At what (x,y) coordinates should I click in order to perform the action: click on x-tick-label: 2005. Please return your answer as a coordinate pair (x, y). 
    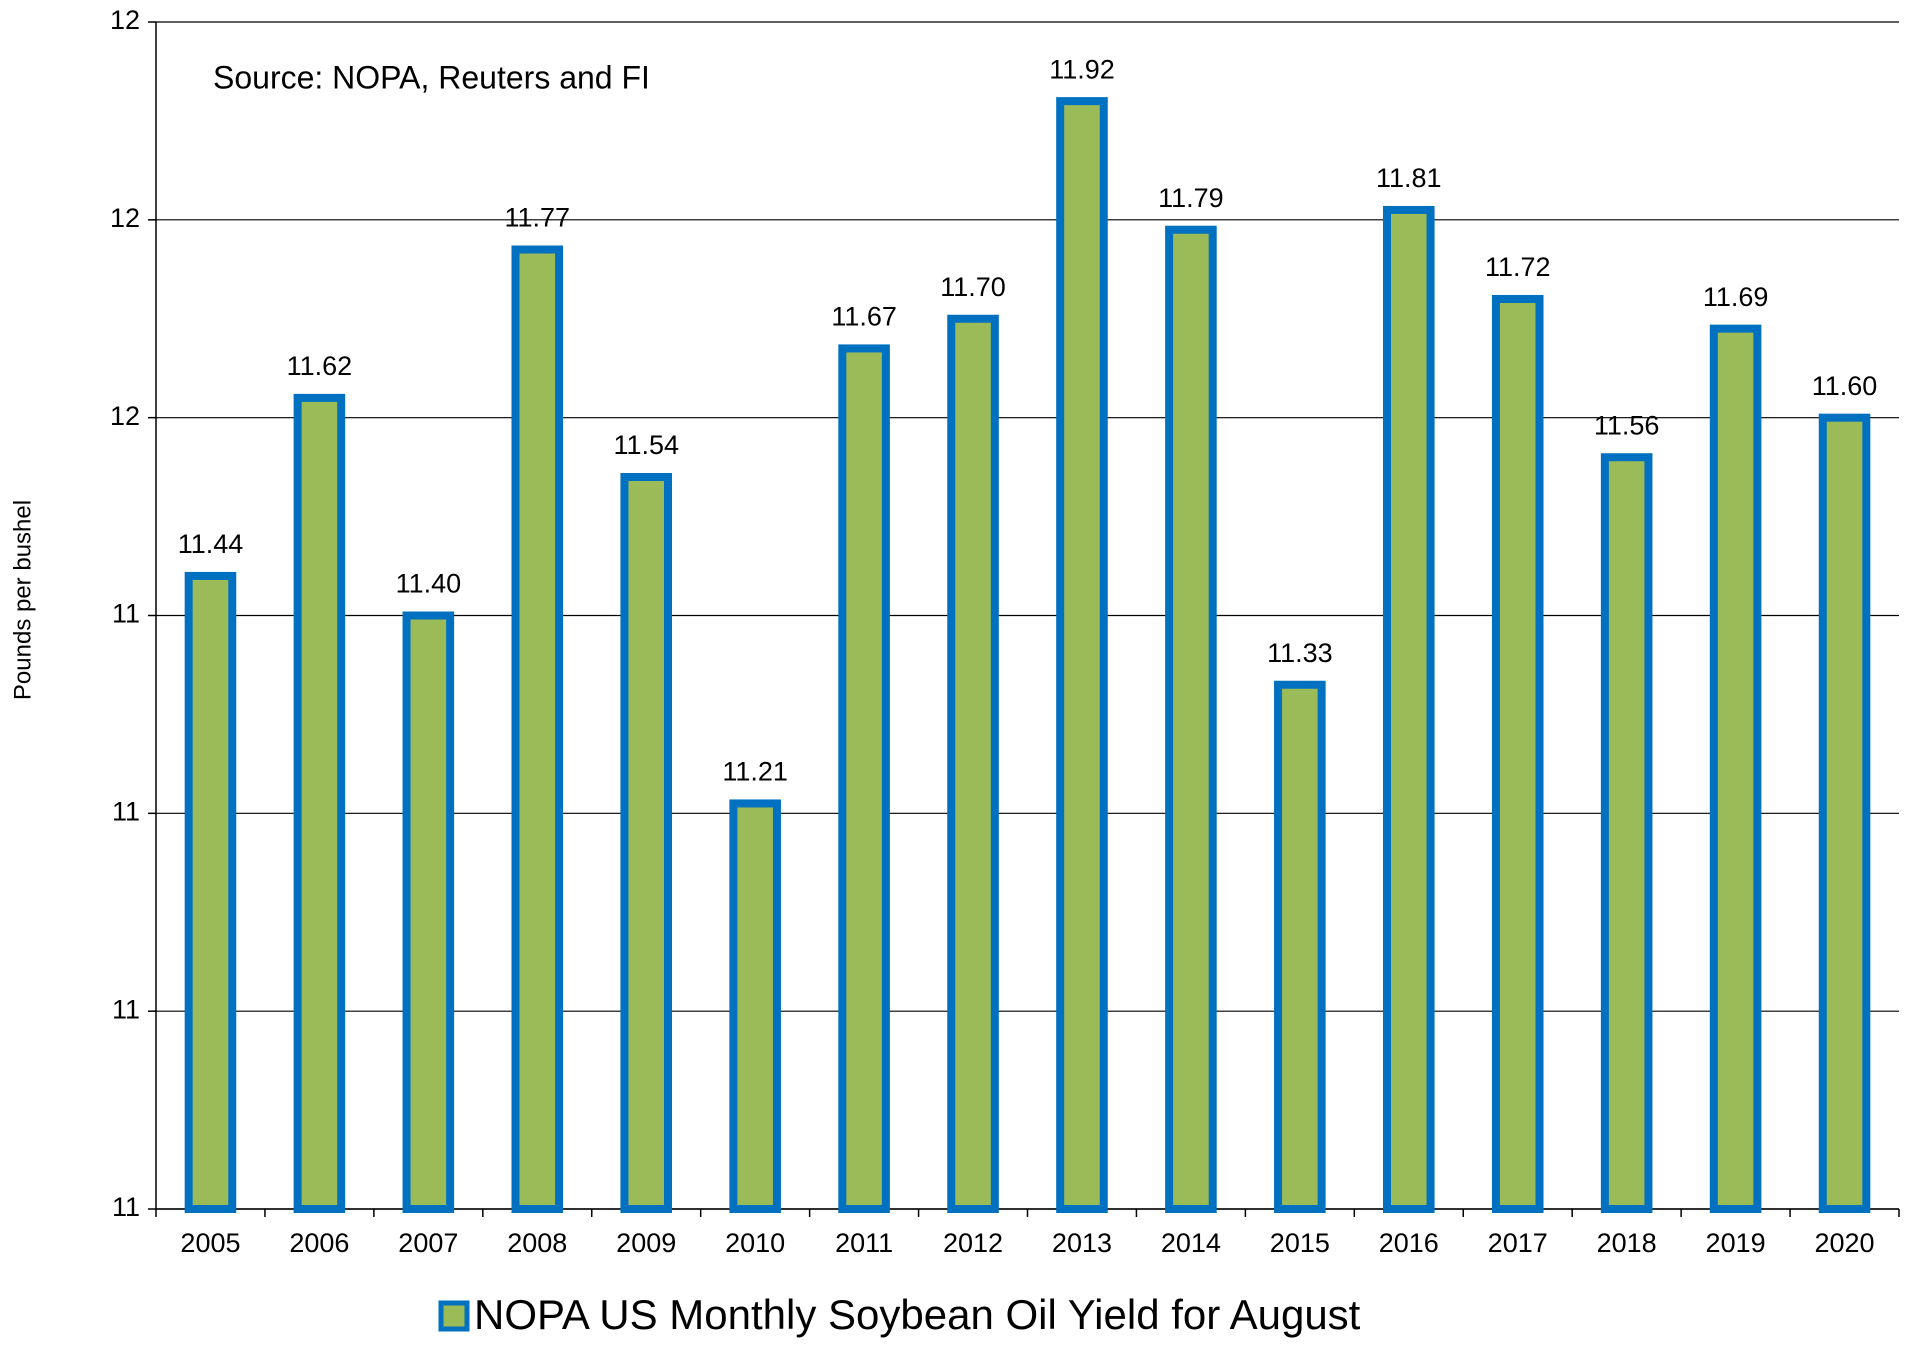
    Looking at the image, I should click on (210, 1243).